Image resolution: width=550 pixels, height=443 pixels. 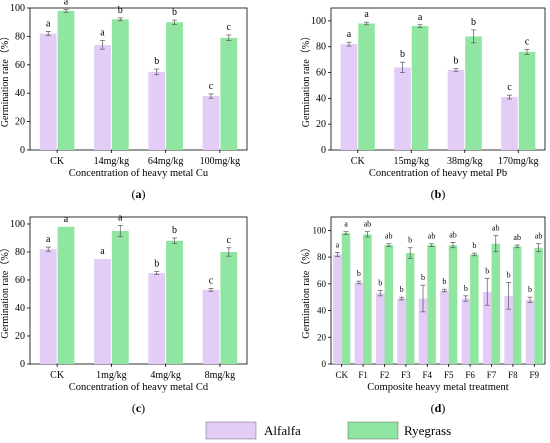 I want to click on x-tick-label: 170mg/kg, so click(x=518, y=161).